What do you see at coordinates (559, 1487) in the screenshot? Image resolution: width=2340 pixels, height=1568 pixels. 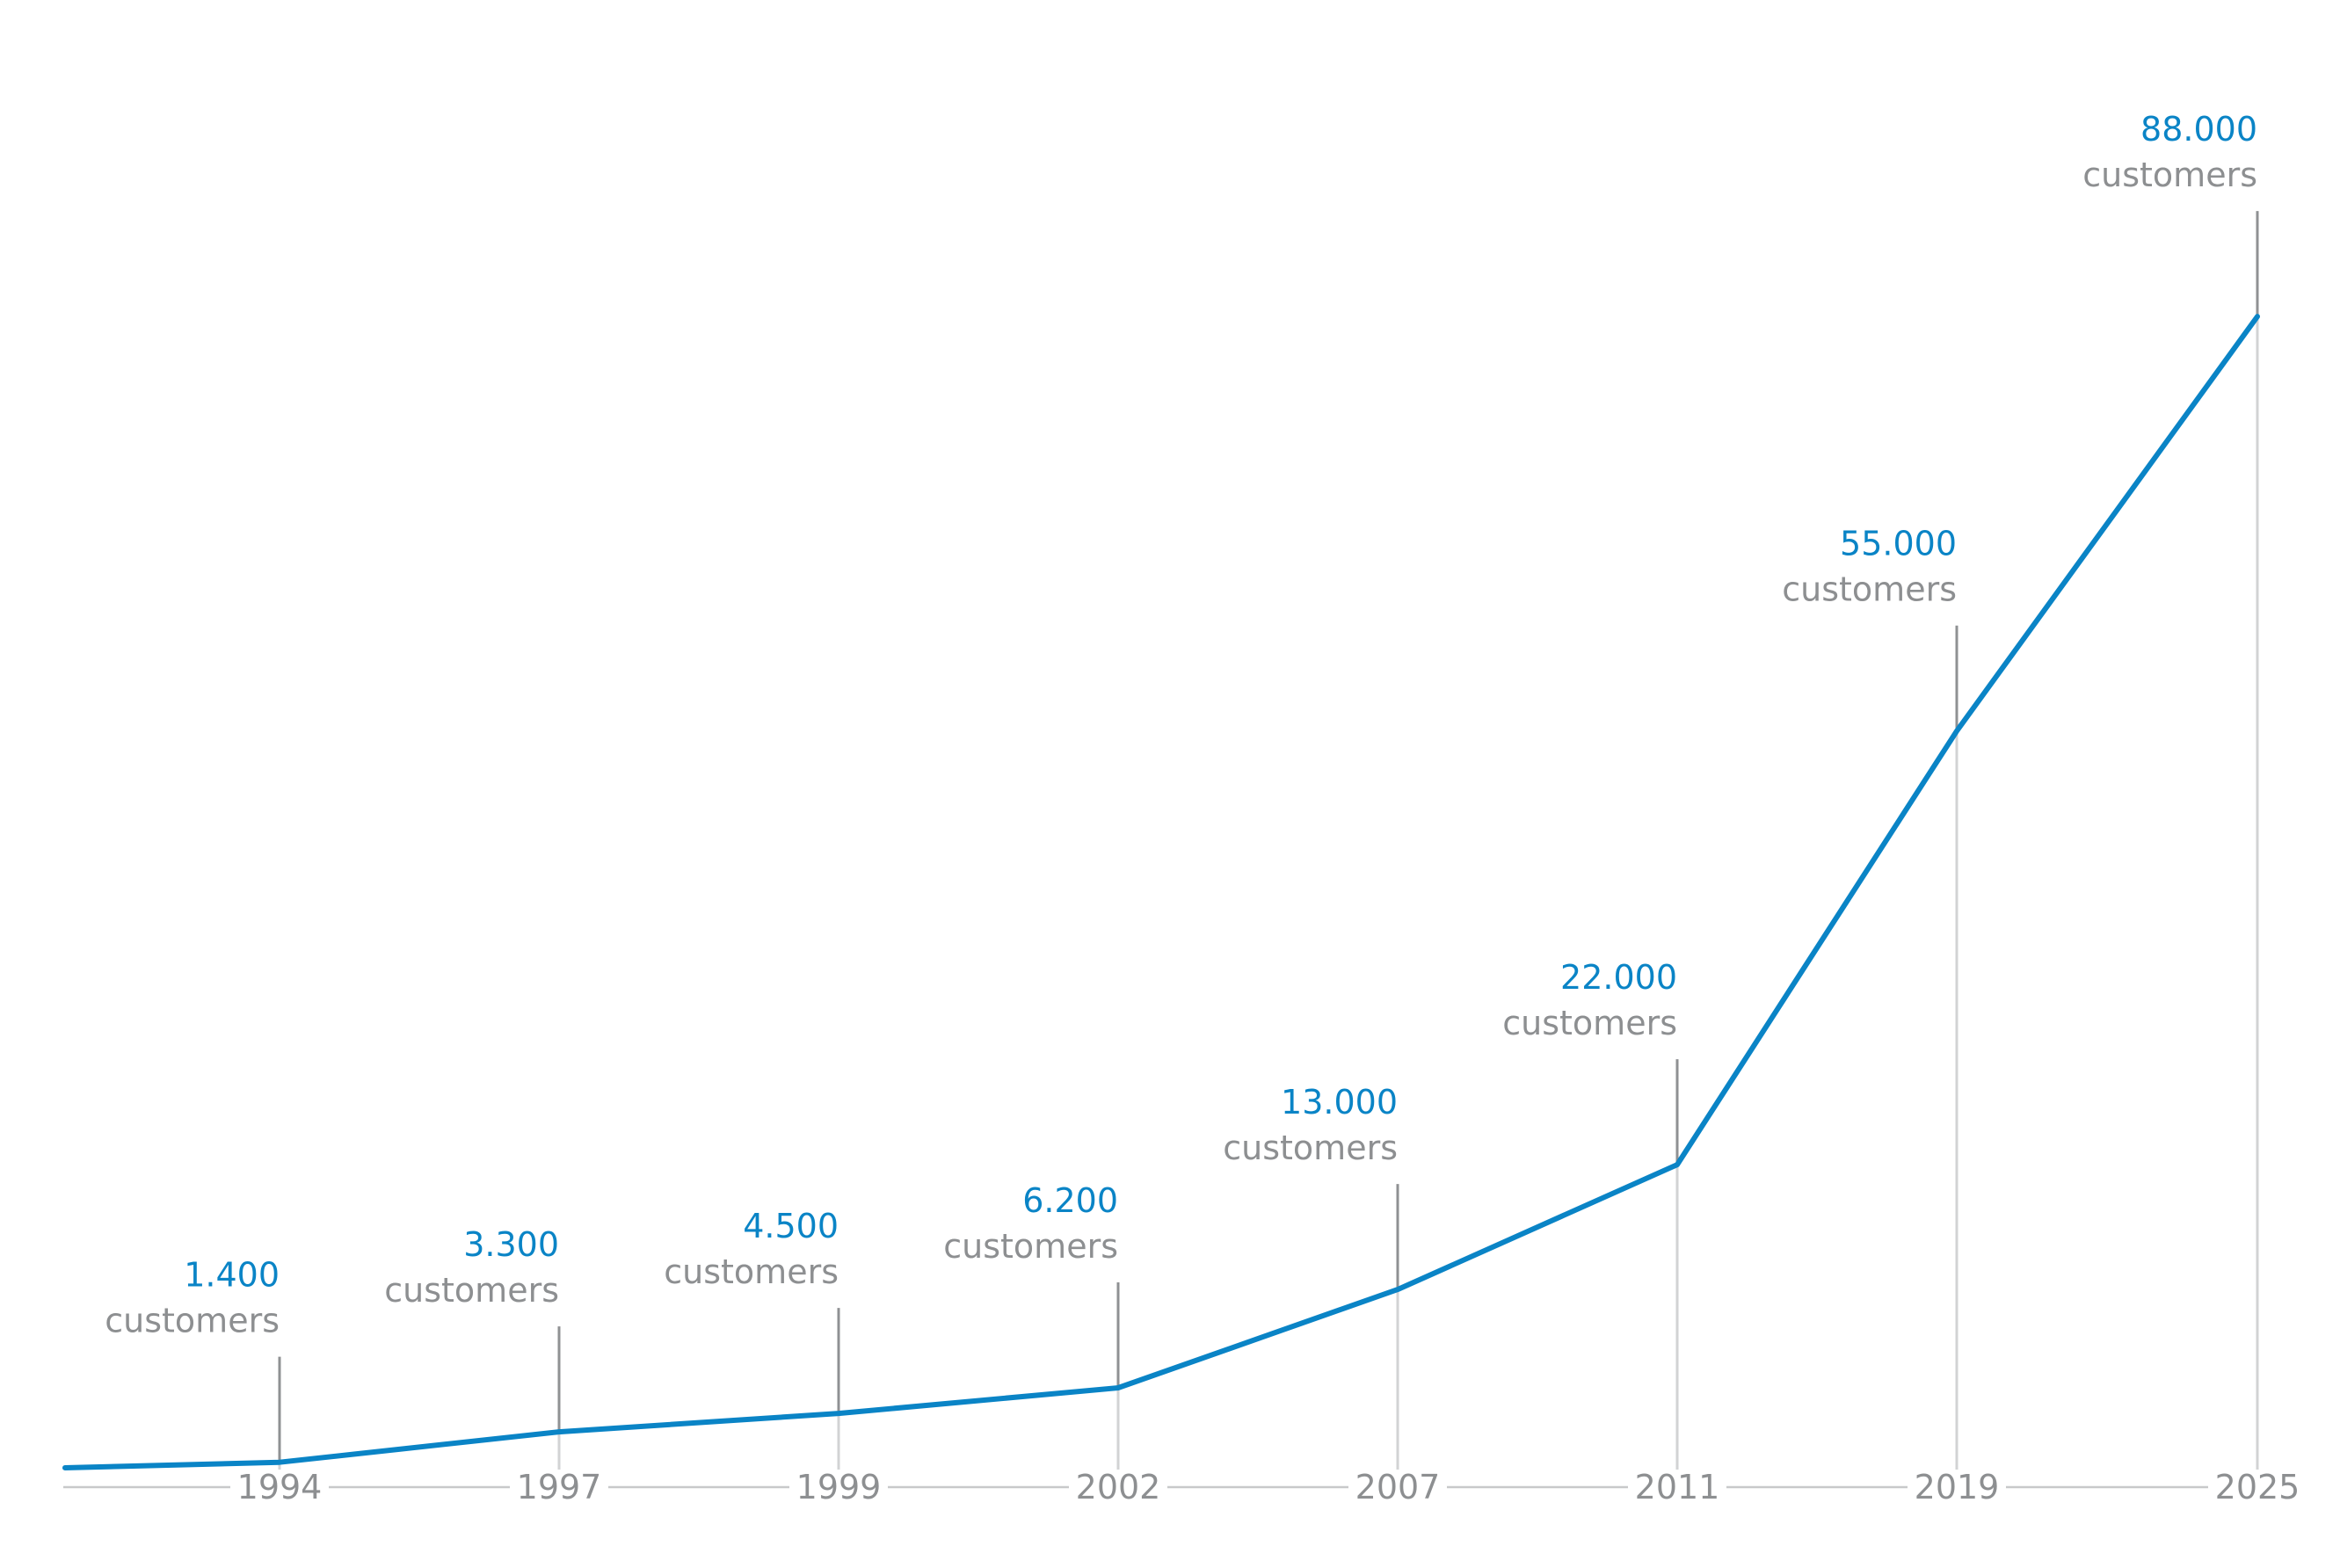 I see `year-tick-label: 1997` at bounding box center [559, 1487].